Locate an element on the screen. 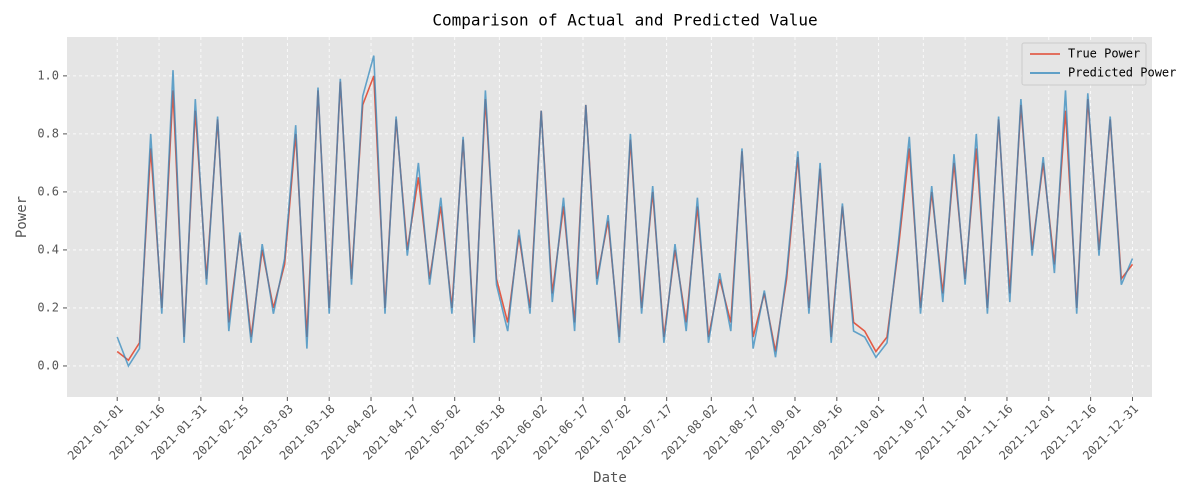 The width and height of the screenshot is (1200, 500). y-tick-label: 0.2 is located at coordinates (48, 307).